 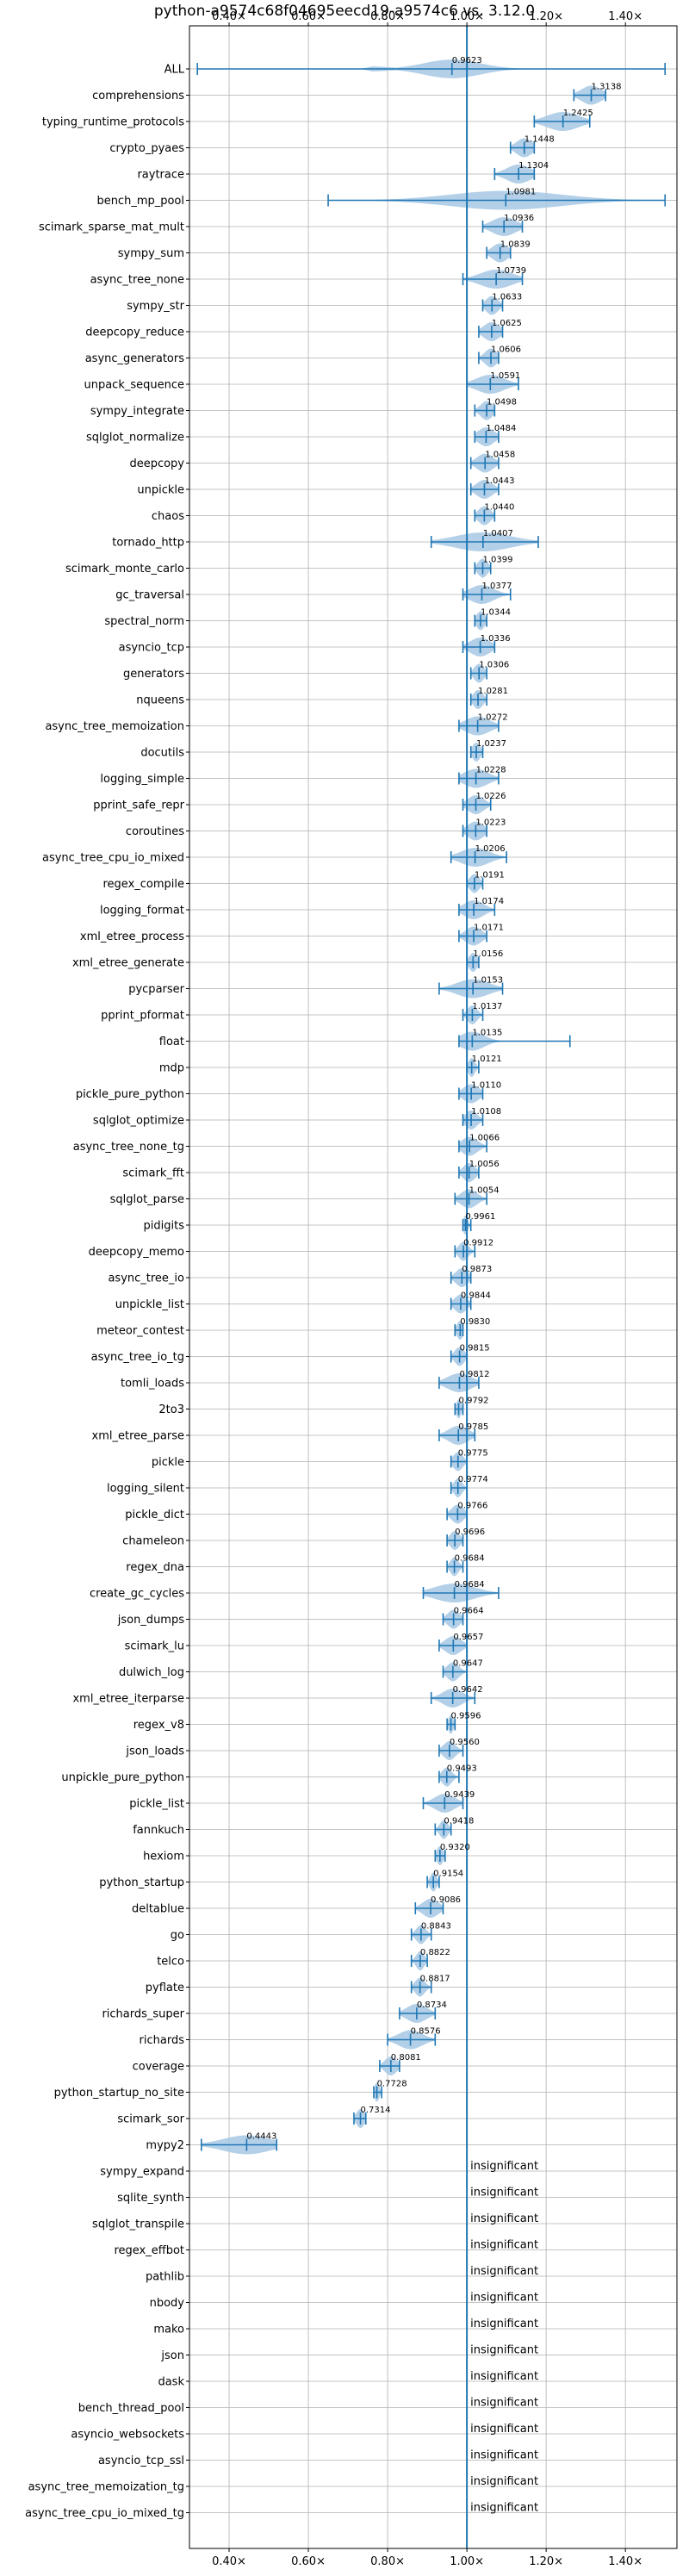 What do you see at coordinates (150, 2199) in the screenshot?
I see `benchmark-label: sqlite_synth` at bounding box center [150, 2199].